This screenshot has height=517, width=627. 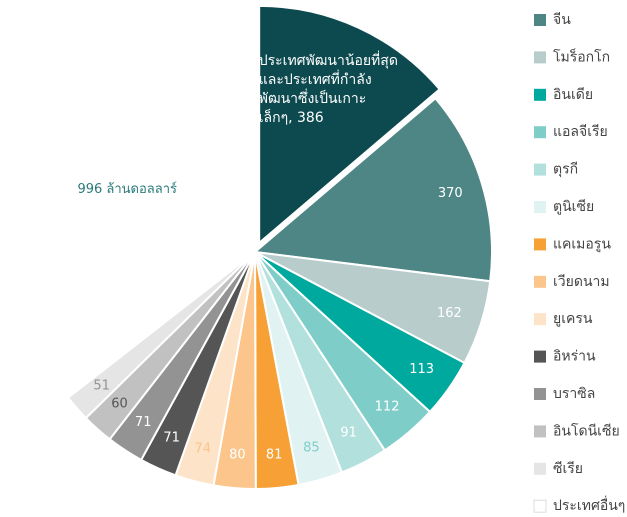 What do you see at coordinates (574, 357) in the screenshot?
I see `legend-label: อิหร่าน` at bounding box center [574, 357].